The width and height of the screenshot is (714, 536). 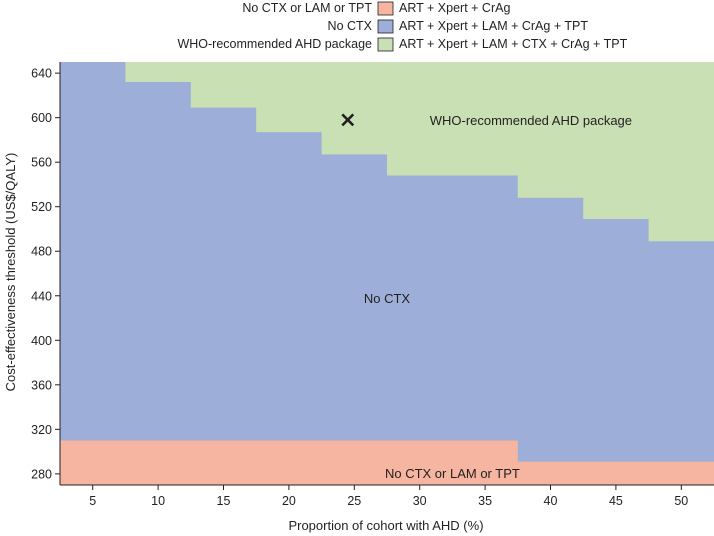 I want to click on x-tick-label: 45, so click(x=616, y=501).